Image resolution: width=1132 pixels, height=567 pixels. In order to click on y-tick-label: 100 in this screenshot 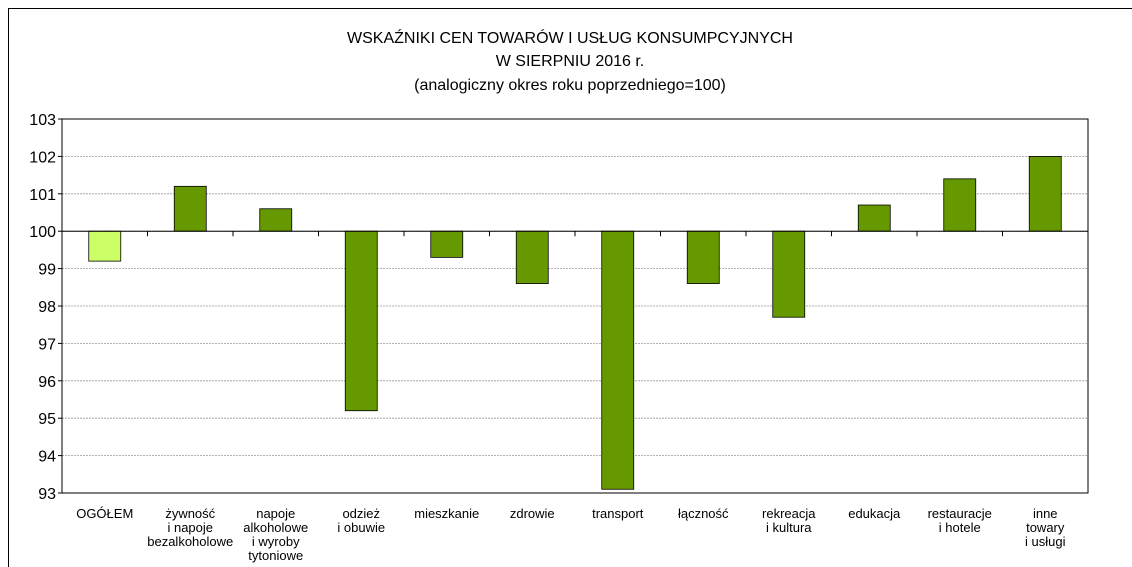, I will do `click(42, 232)`.